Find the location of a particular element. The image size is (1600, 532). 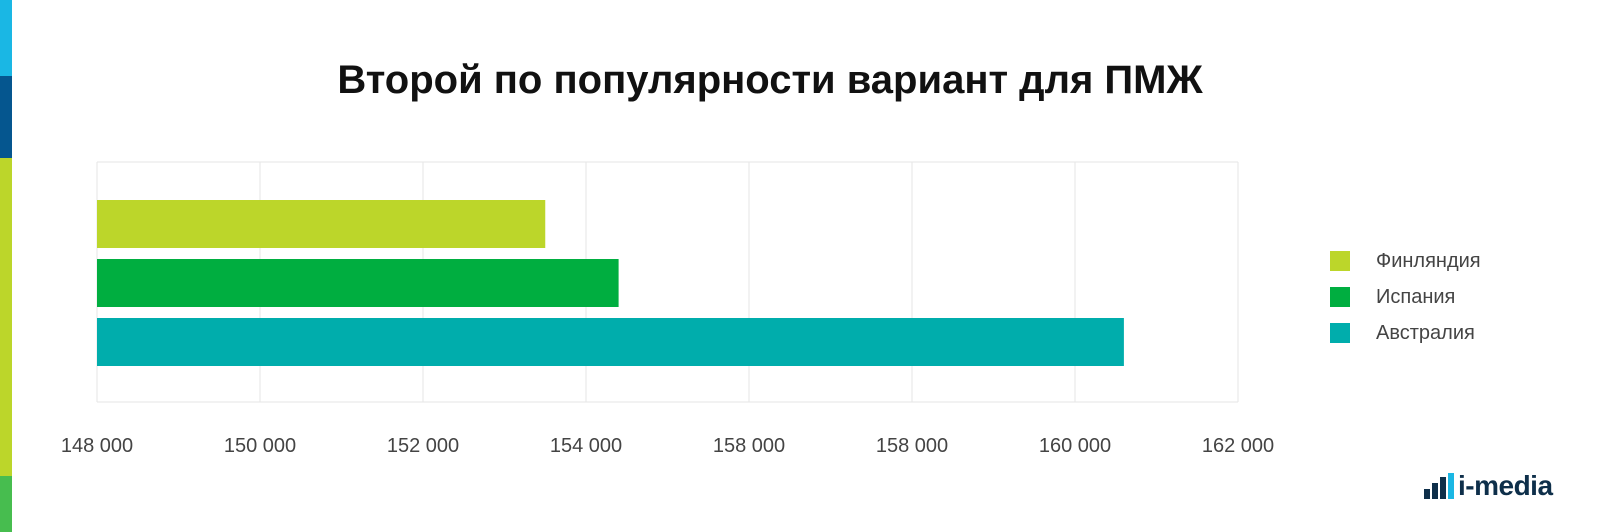

bar-steps-icon is located at coordinates (1439, 486).